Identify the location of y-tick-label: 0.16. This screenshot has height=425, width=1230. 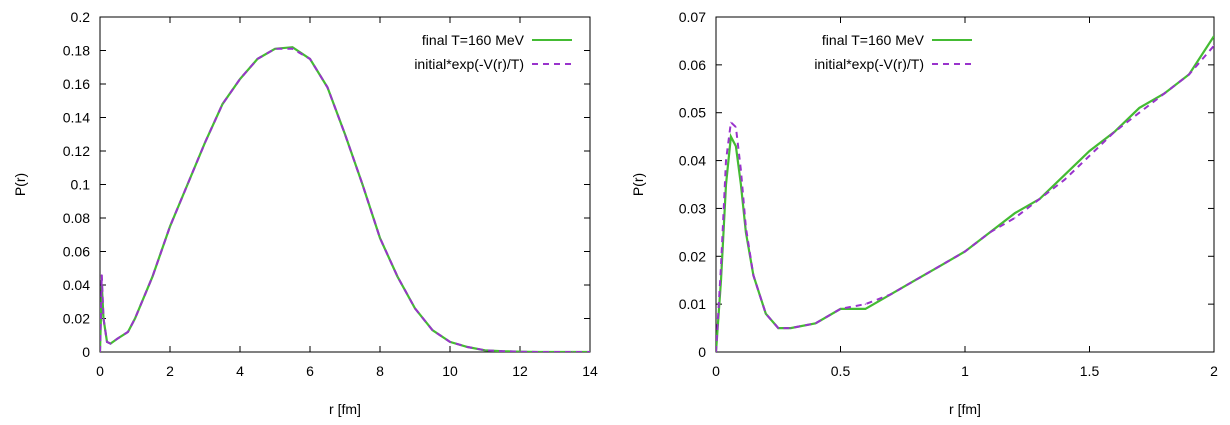
(76, 84).